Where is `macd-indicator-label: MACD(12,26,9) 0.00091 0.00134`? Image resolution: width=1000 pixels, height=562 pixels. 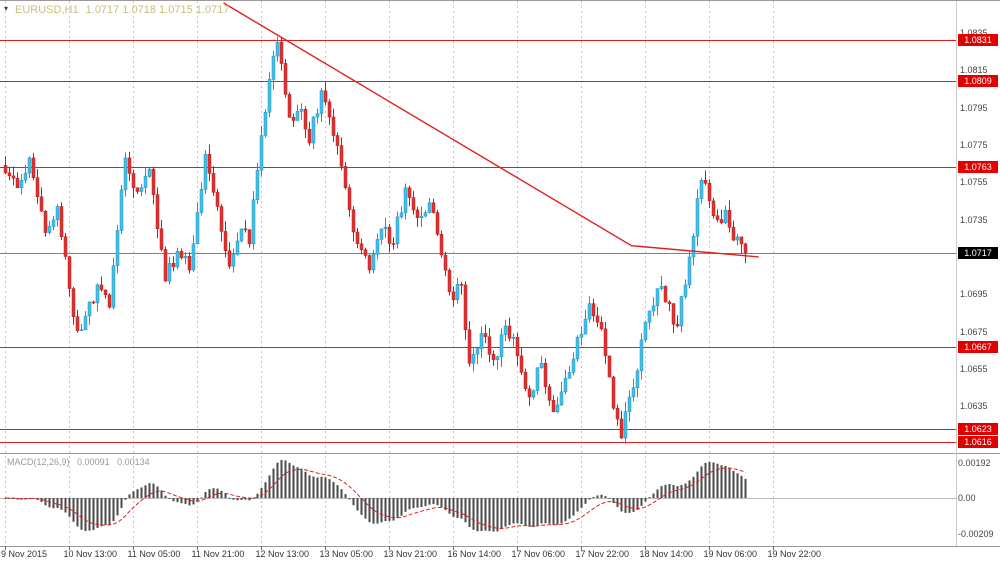
macd-indicator-label: MACD(12,26,9) 0.00091 0.00134 is located at coordinates (81, 462).